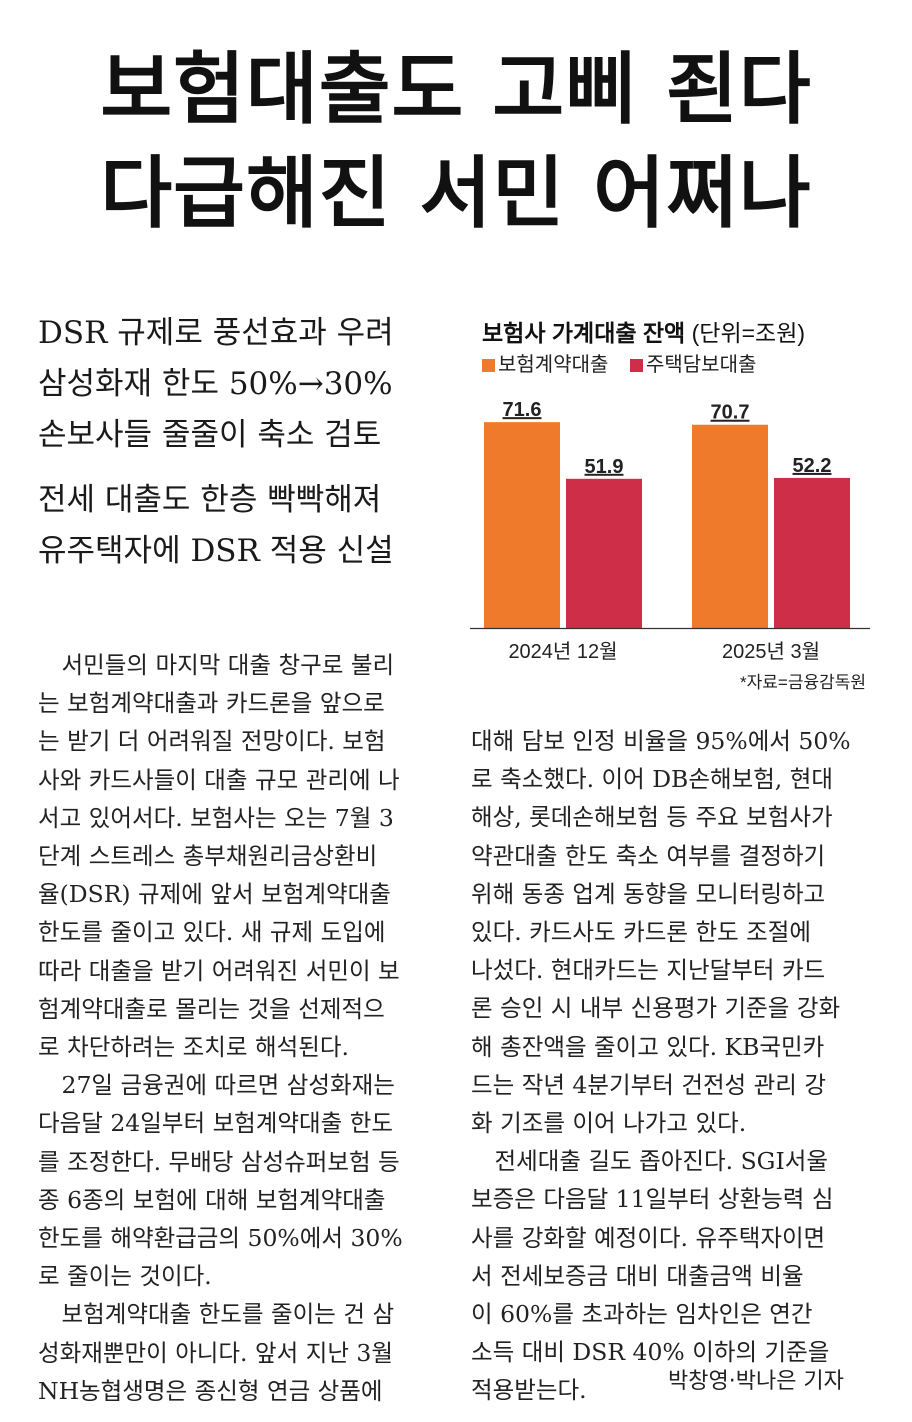 The image size is (912, 1422). What do you see at coordinates (648, 893) in the screenshot?
I see `article-line: 위해 동종 업계 동향을 모니터링하고` at bounding box center [648, 893].